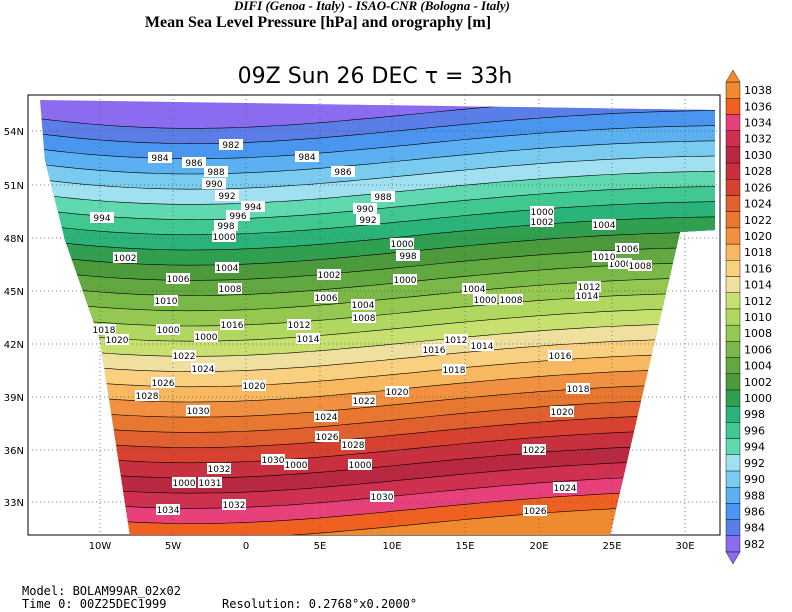  What do you see at coordinates (758, 252) in the screenshot?
I see `colorbar-label: 1018` at bounding box center [758, 252].